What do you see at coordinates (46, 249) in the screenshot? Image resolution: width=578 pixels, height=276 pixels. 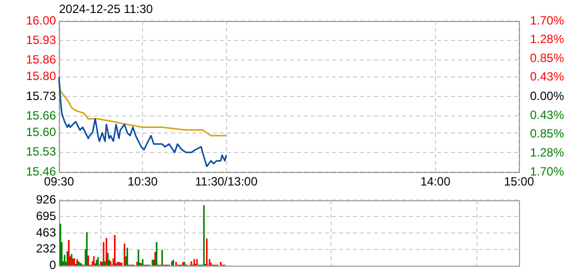 I see `y-tick-label: 232` at bounding box center [46, 249].